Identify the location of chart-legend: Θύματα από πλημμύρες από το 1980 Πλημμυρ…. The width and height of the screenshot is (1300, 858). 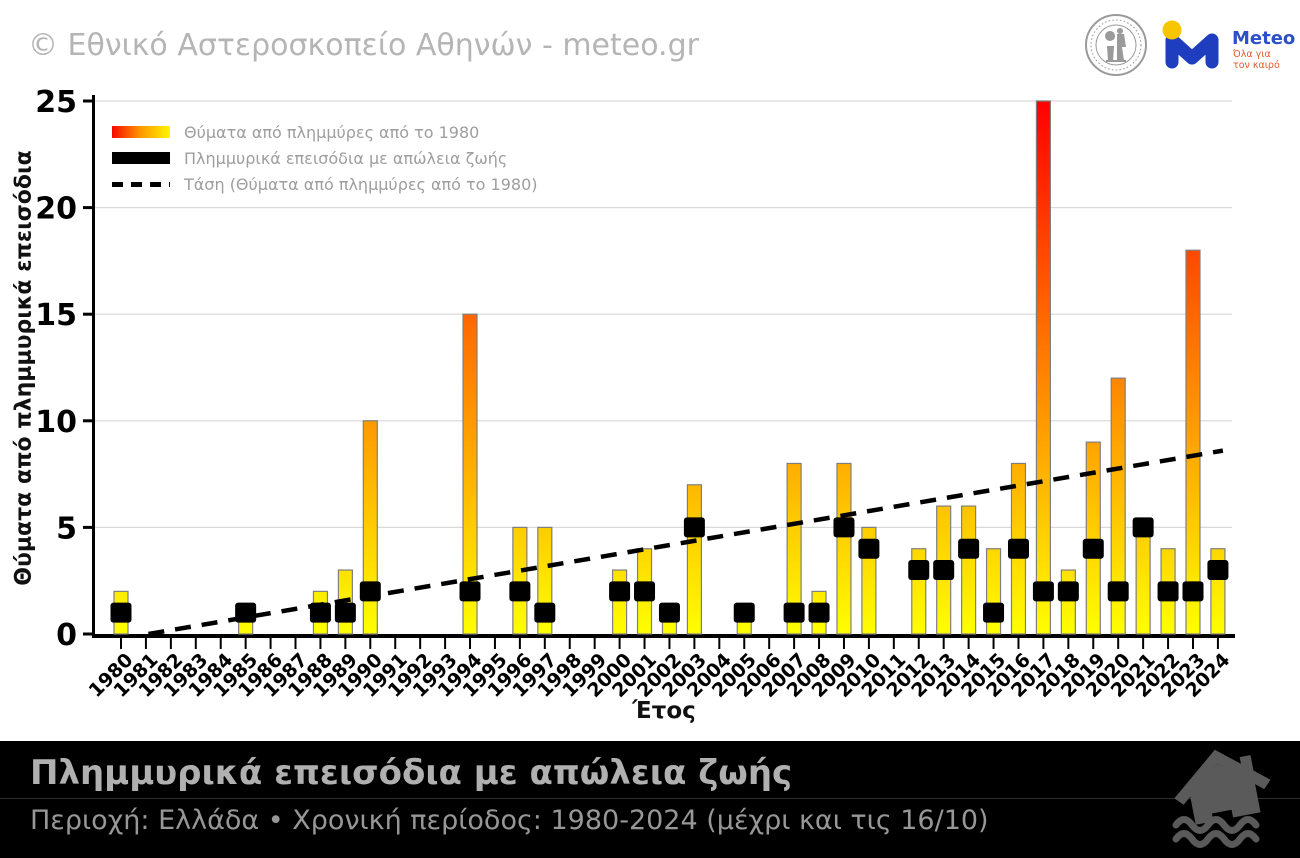
(325, 158).